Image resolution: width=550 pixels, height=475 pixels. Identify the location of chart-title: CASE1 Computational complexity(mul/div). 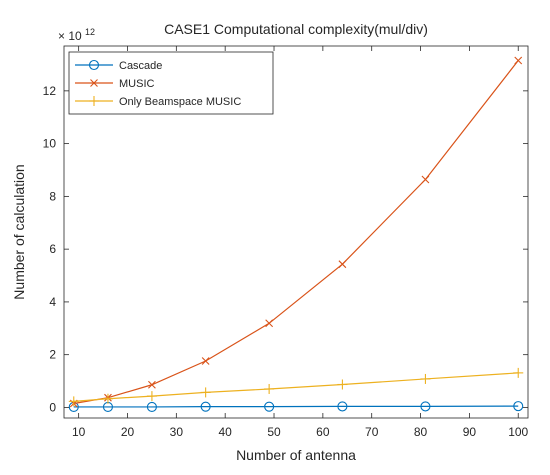
(296, 29).